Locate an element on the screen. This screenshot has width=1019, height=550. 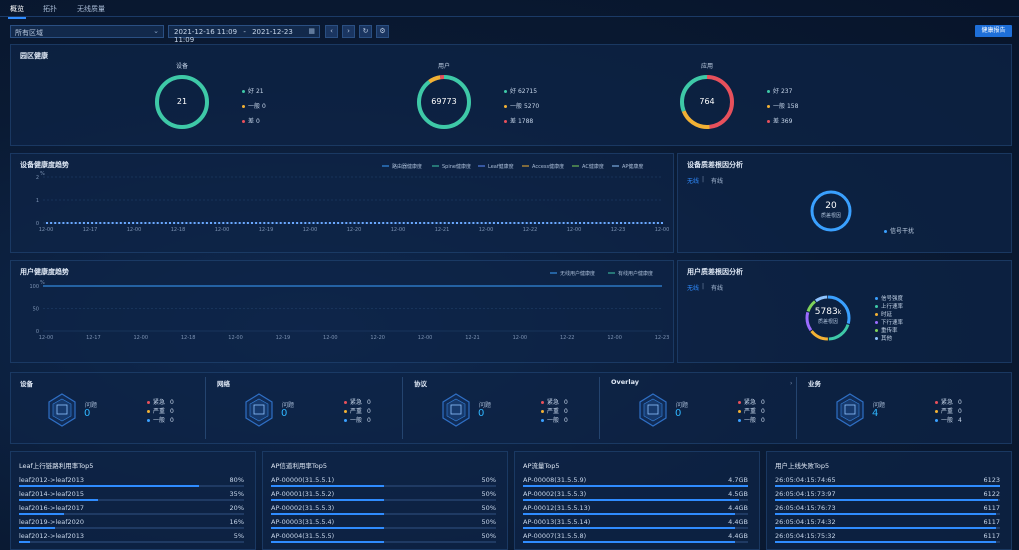
ring-segment is located at coordinates (828, 318).